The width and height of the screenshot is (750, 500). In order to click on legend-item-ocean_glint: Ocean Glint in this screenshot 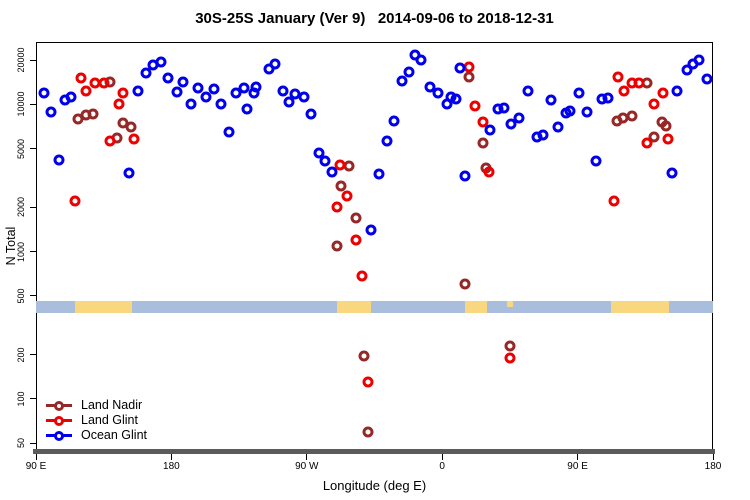, I will do `click(96, 435)`.